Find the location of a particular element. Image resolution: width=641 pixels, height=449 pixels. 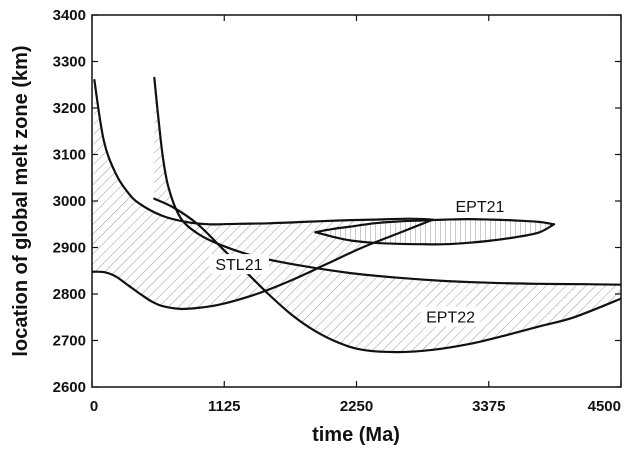

ept21-label-background is located at coordinates (479, 205).